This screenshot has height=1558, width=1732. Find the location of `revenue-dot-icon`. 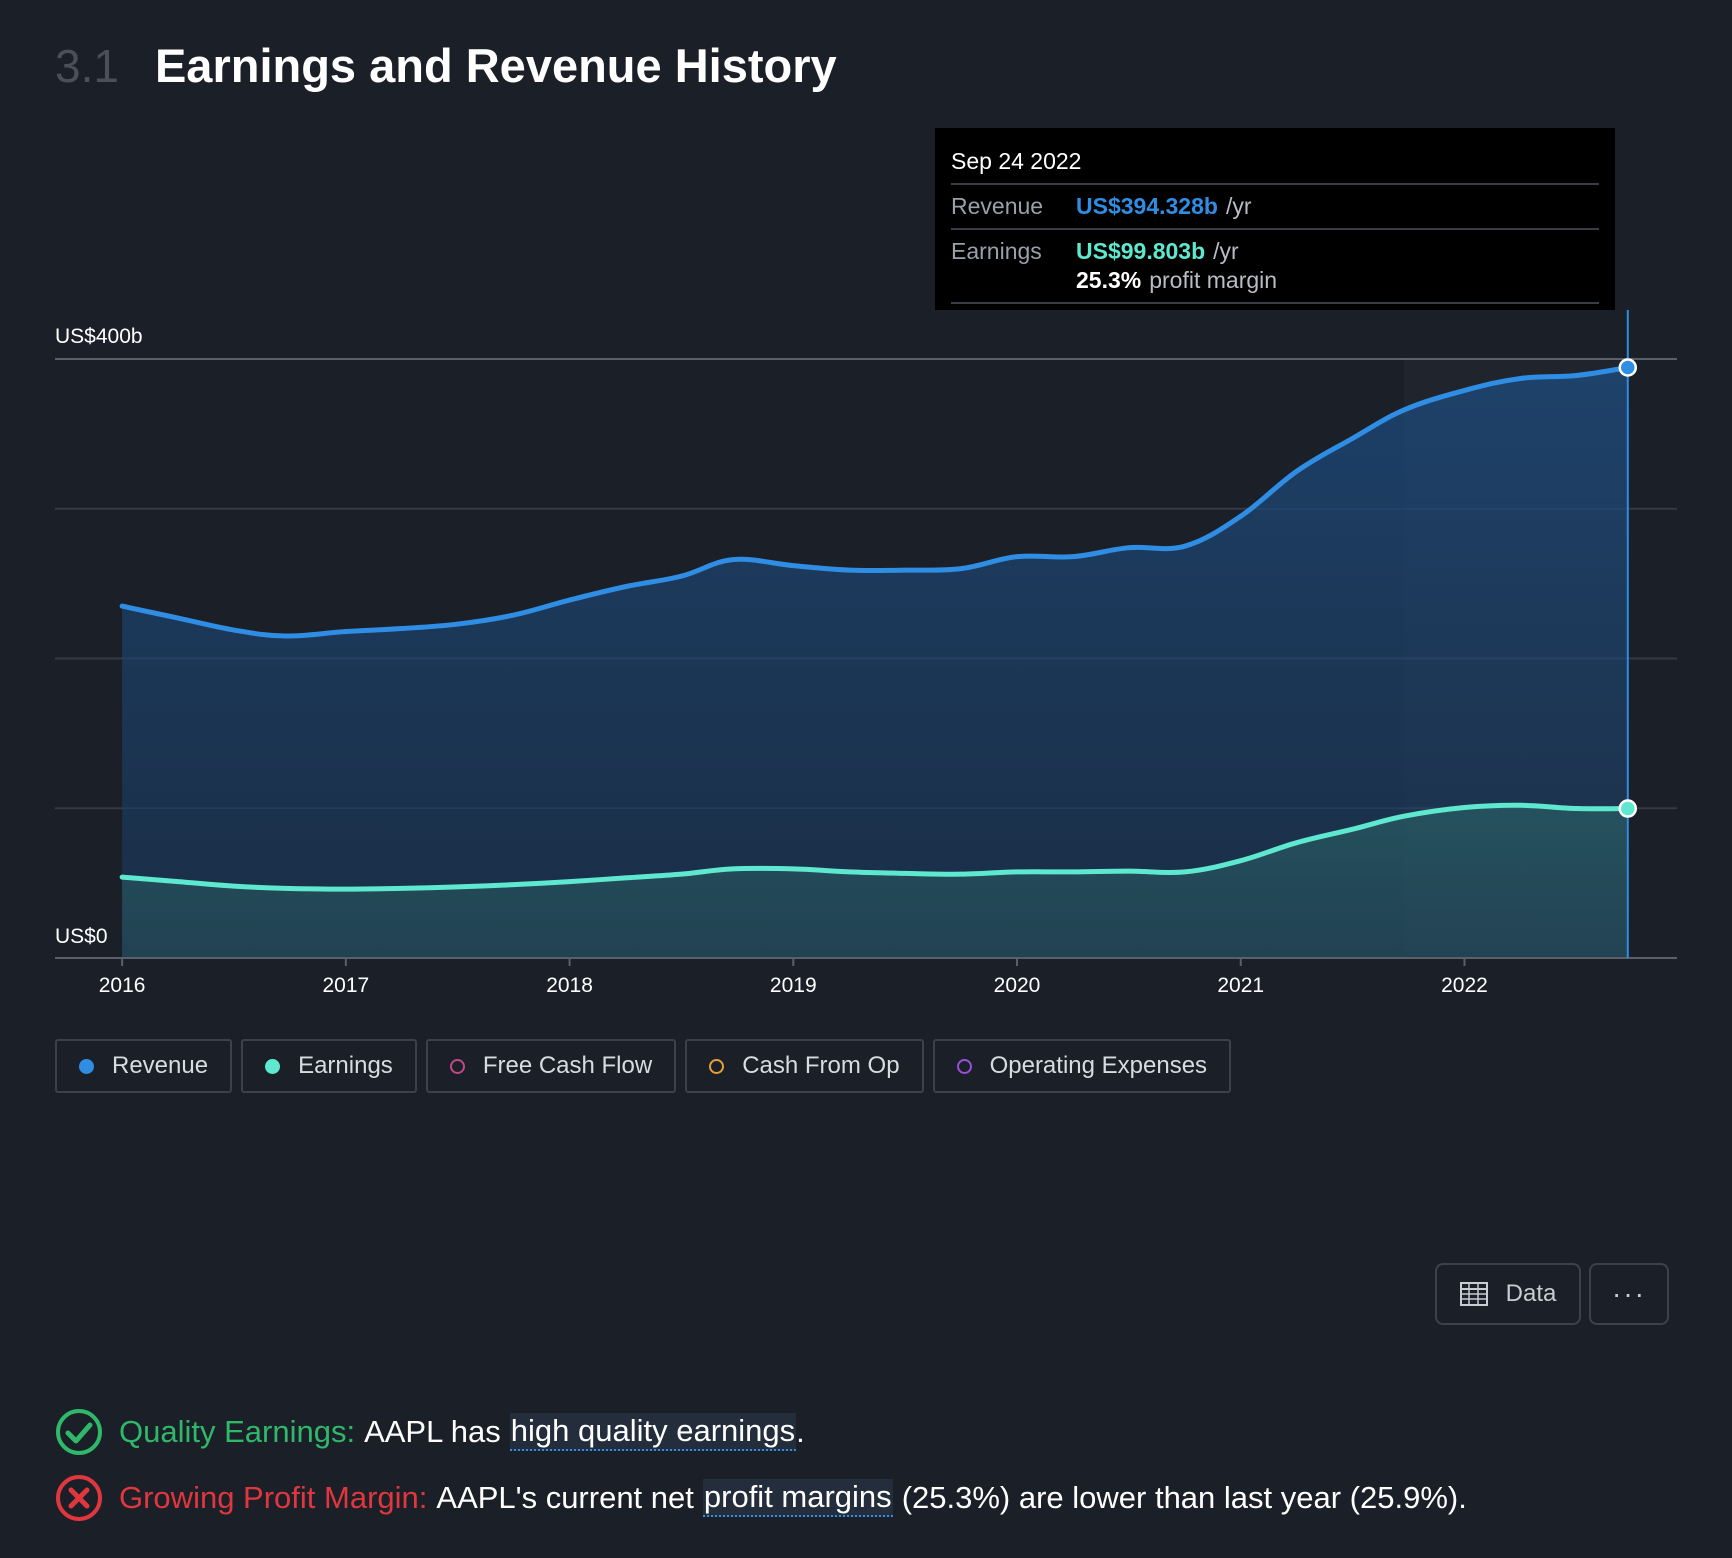

revenue-dot-icon is located at coordinates (86, 1066).